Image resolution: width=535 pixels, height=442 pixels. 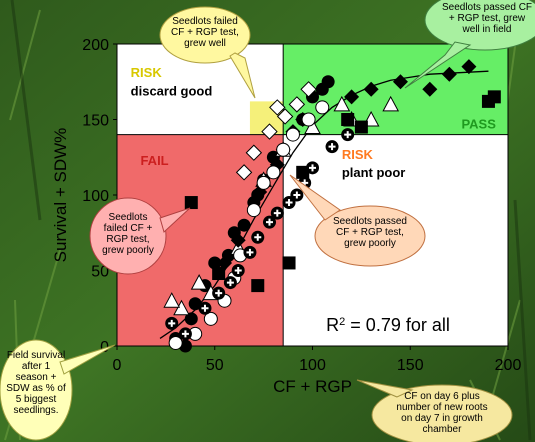 I want to click on x-tick-label-4: 200, so click(x=508, y=365).